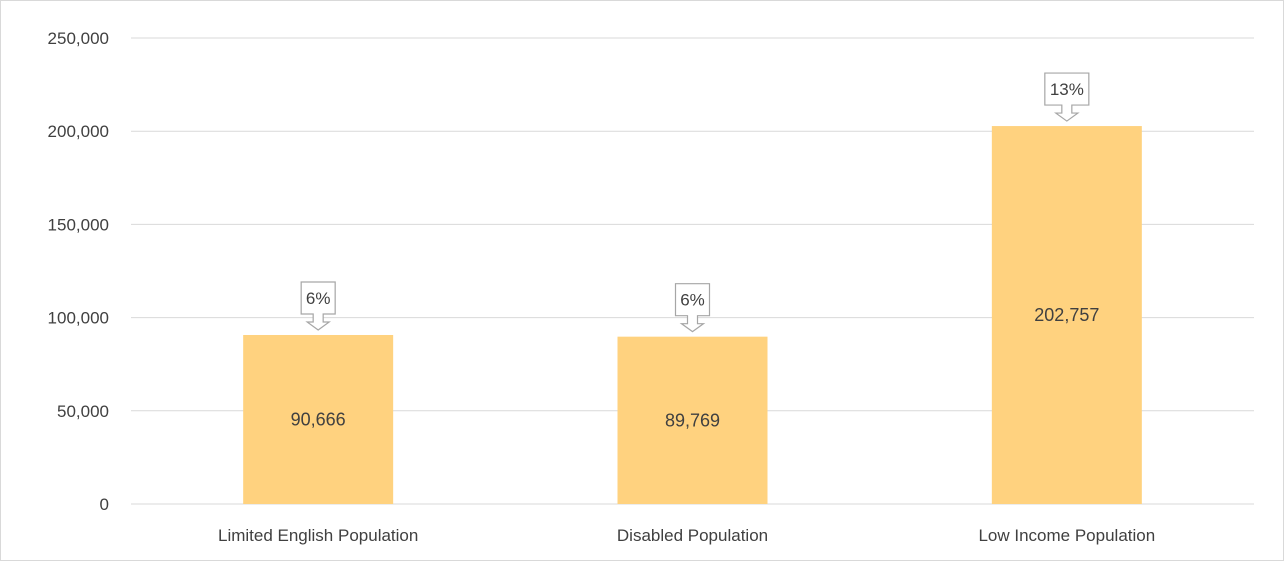 The height and width of the screenshot is (565, 1284). Describe the element at coordinates (78, 271) in the screenshot. I see `y-axis-tick-labels: 0 50,000 100,000 150,000 200,000 250,000` at that location.